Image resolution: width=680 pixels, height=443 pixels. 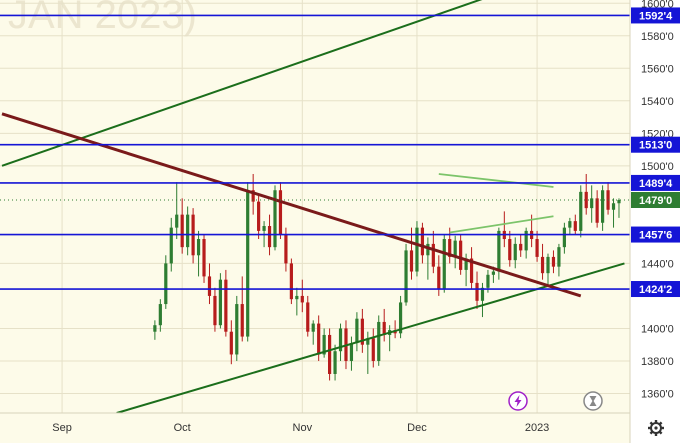 What do you see at coordinates (518, 401) in the screenshot?
I see `lightning-icon` at bounding box center [518, 401].